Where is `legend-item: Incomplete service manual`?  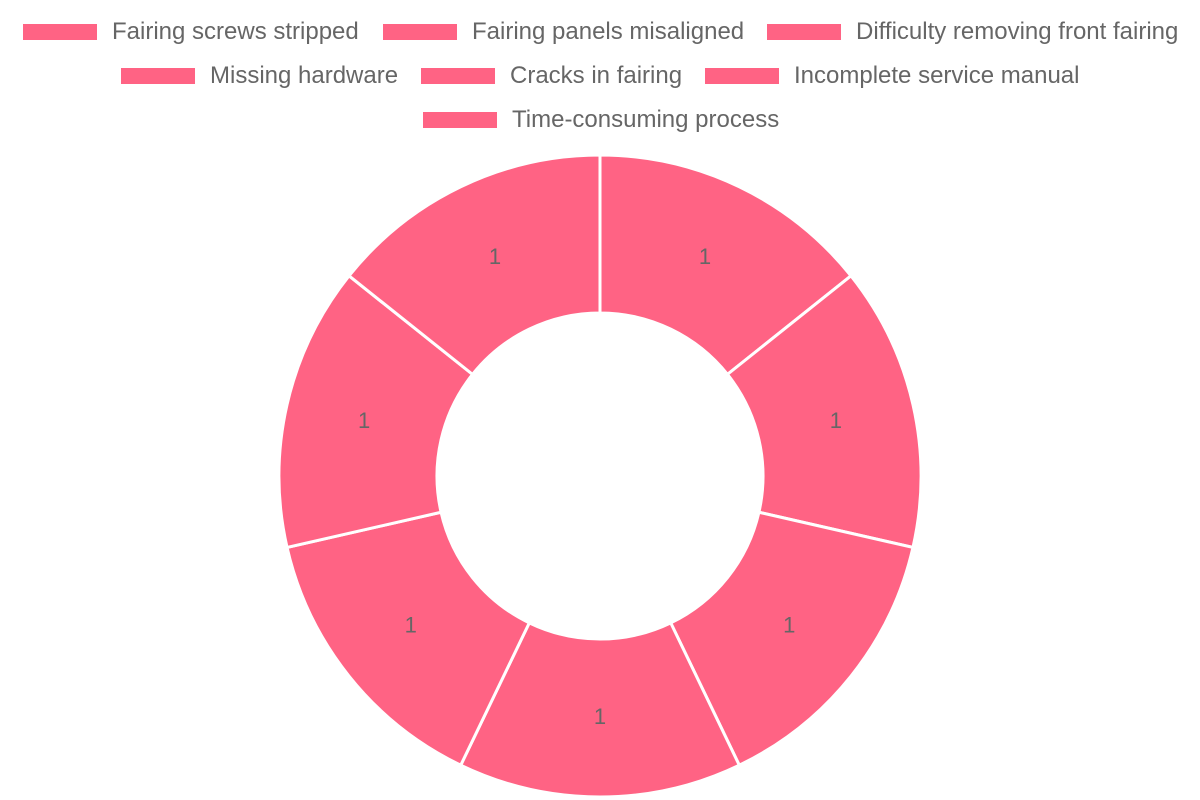 legend-item: Incomplete service manual is located at coordinates (892, 75).